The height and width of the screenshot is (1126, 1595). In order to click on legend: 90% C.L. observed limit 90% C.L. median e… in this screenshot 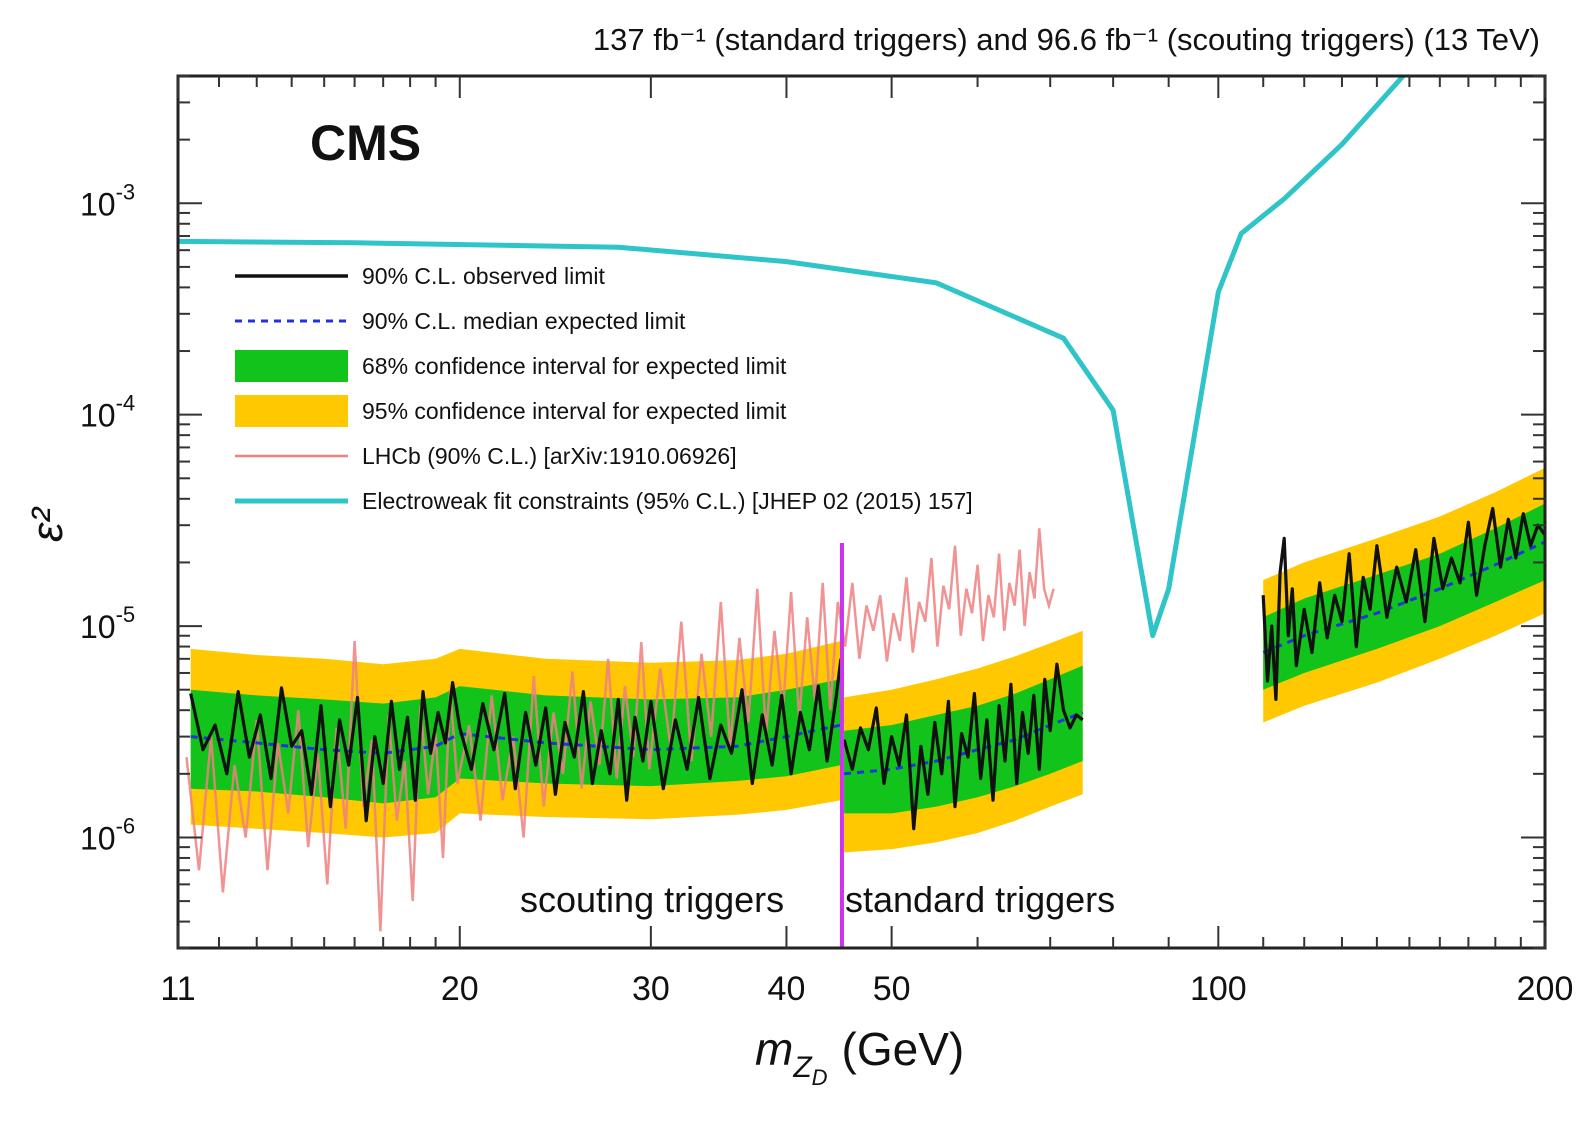, I will do `click(604, 388)`.